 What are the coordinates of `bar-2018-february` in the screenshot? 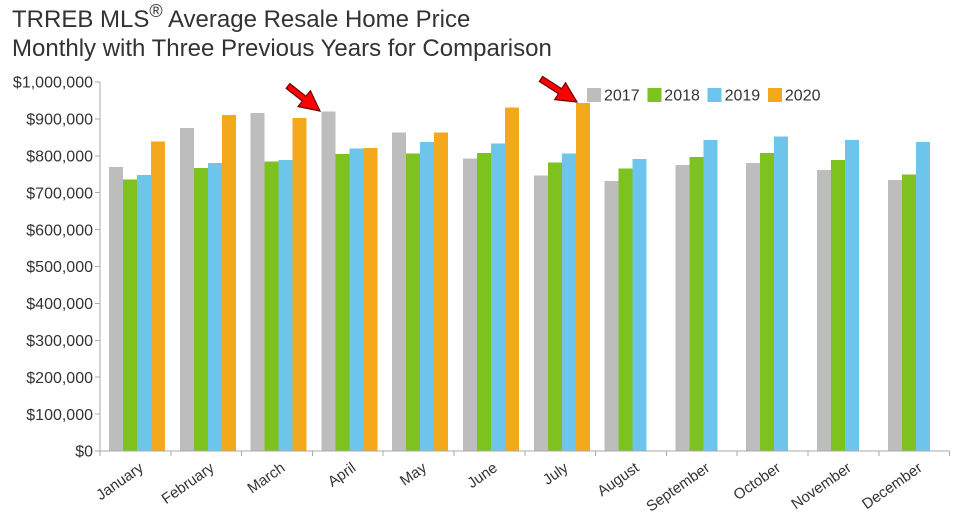 It's located at (200, 309).